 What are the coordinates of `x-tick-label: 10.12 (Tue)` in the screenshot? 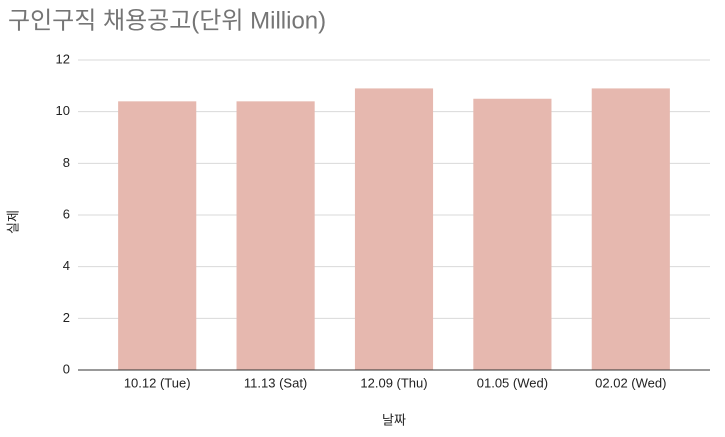 It's located at (157, 382).